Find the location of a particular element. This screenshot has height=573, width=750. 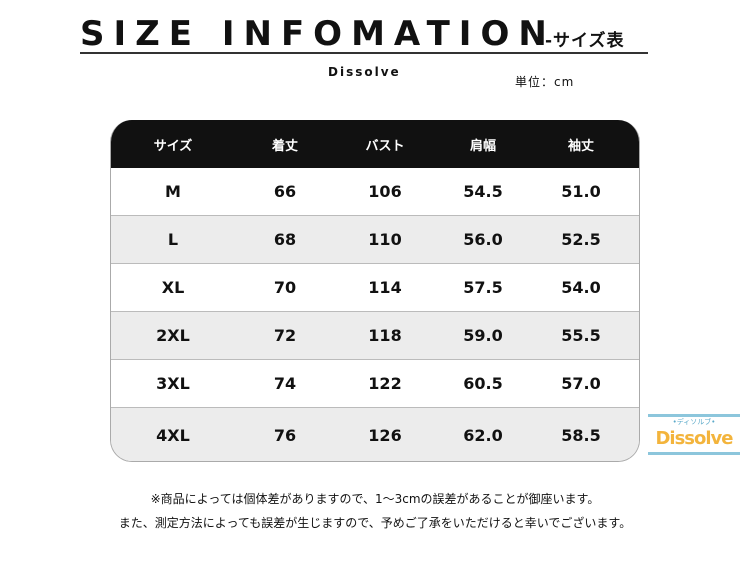

table-row: 2XL 72 118 59.0 55.5 is located at coordinates (375, 336).